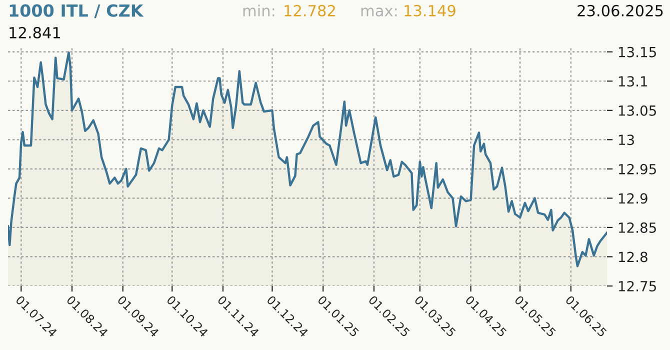  Describe the element at coordinates (430, 10) in the screenshot. I see `text: 13.149` at that location.